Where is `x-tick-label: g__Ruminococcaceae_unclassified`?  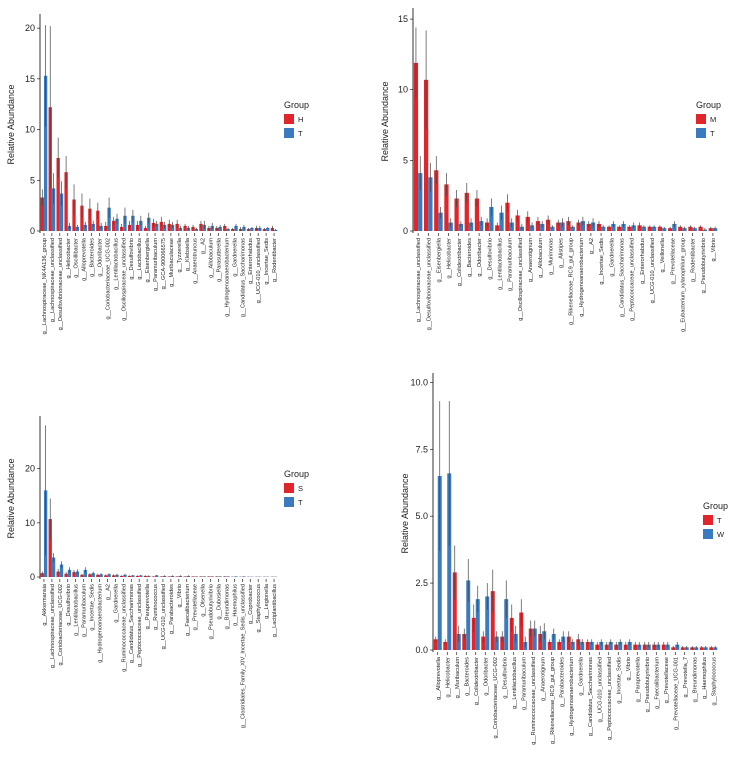 x-tick-label: g__Ruminococcaceae_unclassified is located at coordinates (124, 628).